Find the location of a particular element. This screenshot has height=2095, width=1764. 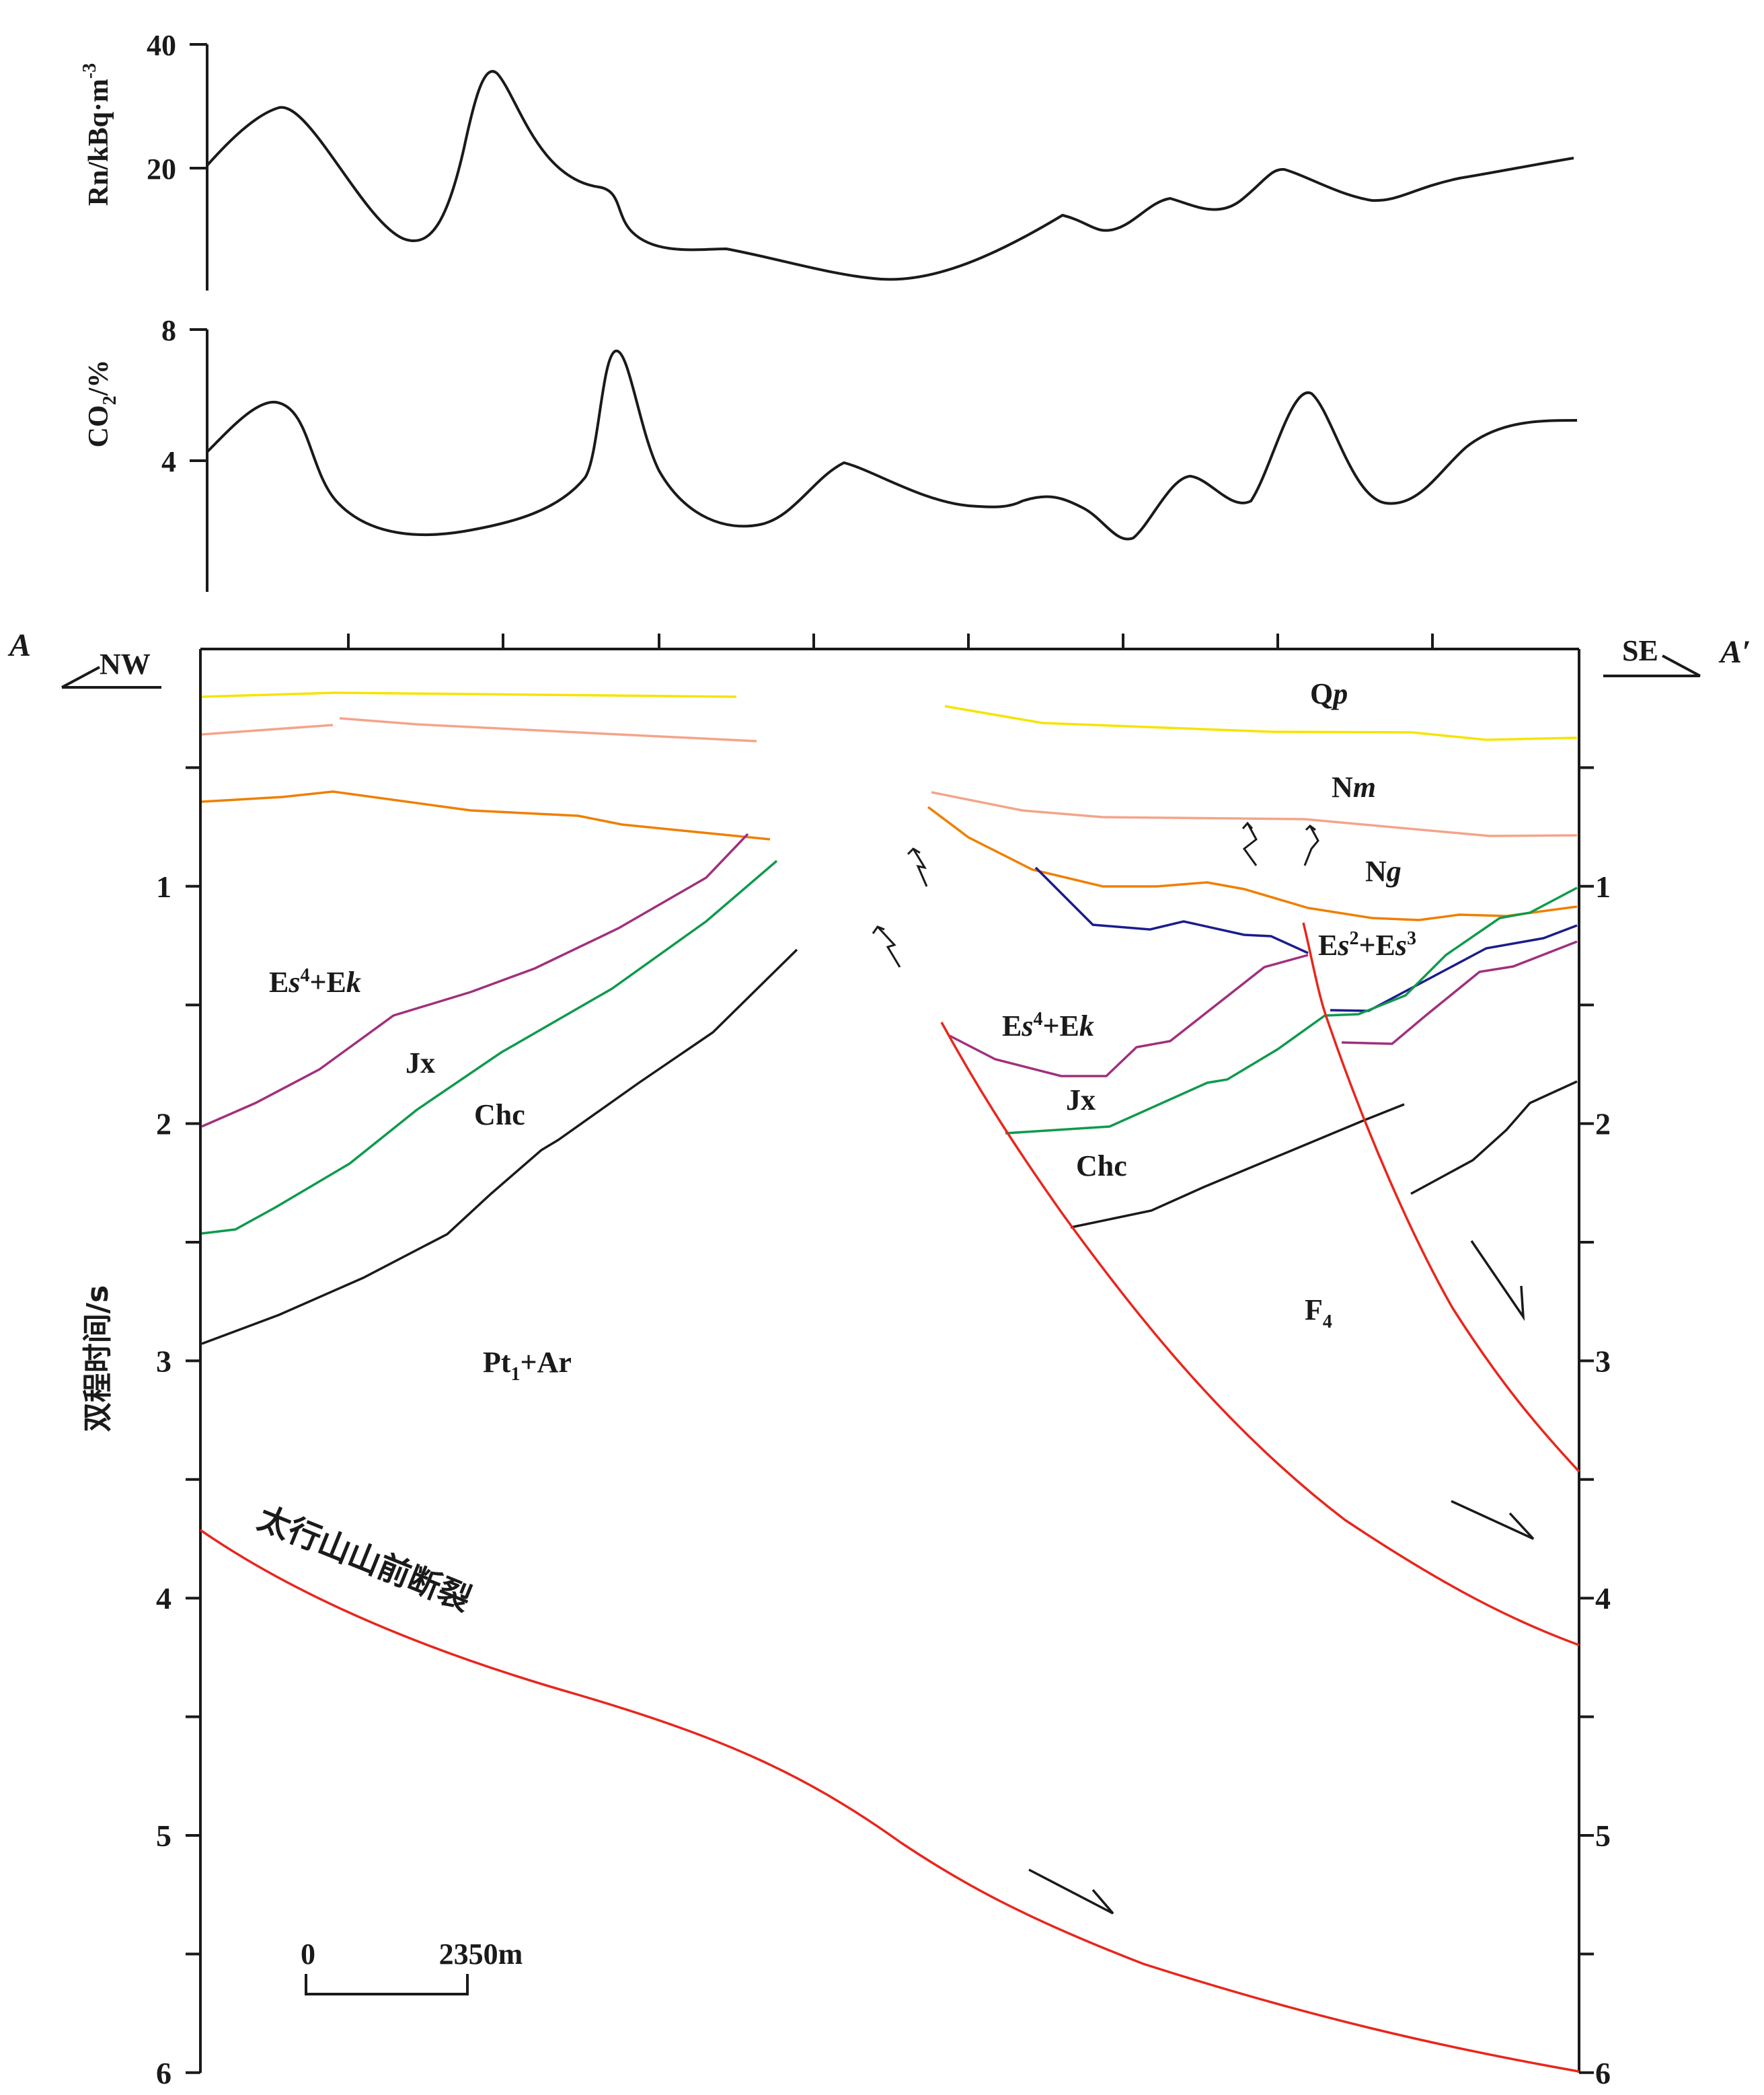

jx-horizon-left is located at coordinates (490, 1047).